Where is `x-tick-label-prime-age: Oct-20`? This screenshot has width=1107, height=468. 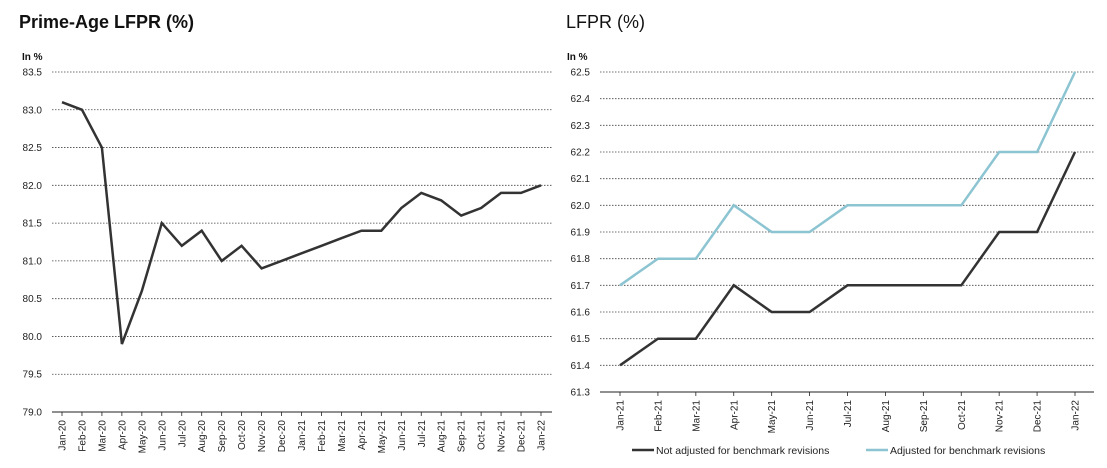
x-tick-label-prime-age: Oct-20 is located at coordinates (242, 435).